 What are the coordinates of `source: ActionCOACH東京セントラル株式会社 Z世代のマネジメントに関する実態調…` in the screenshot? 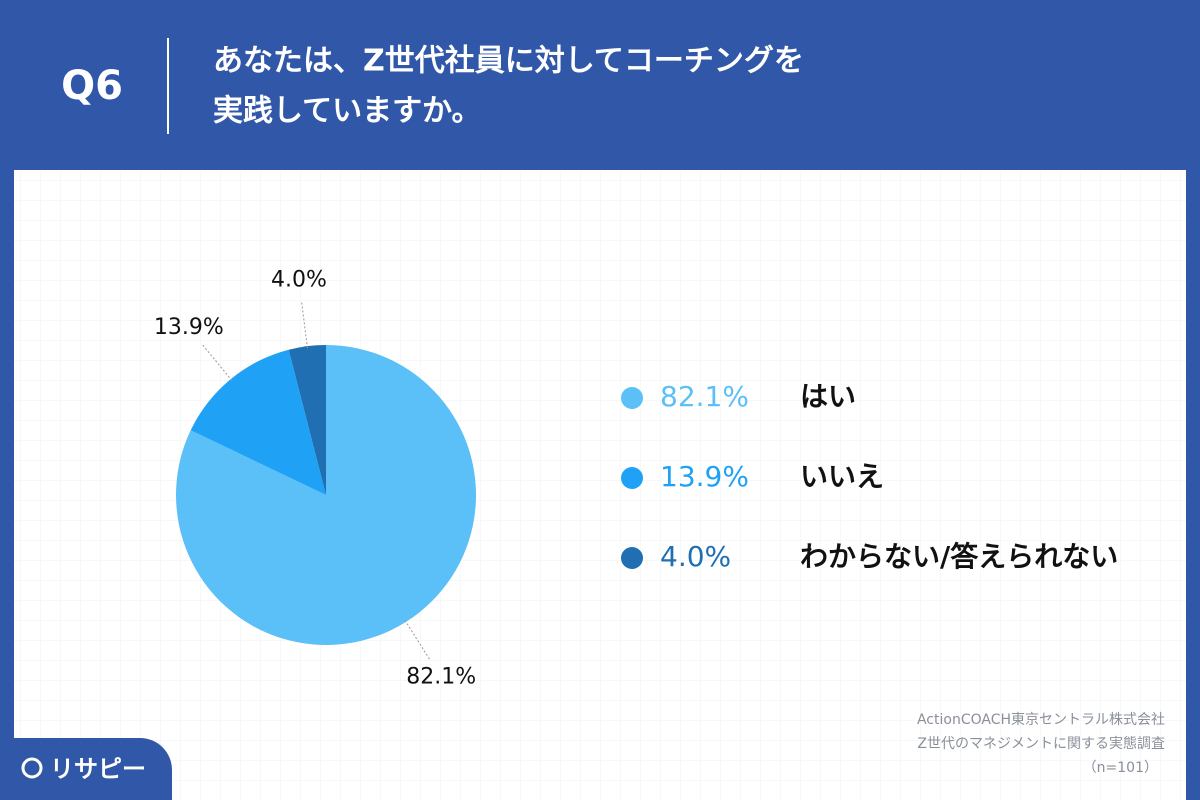 It's located at (1041, 744).